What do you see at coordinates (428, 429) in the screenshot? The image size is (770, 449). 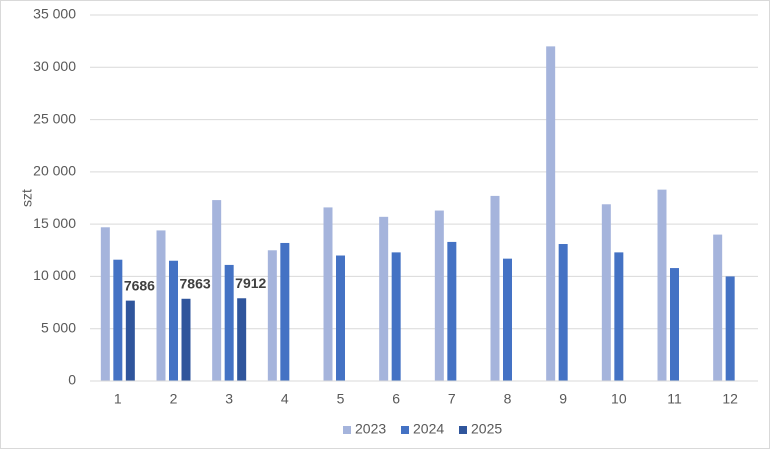 I see `legend-label: 2024` at bounding box center [428, 429].